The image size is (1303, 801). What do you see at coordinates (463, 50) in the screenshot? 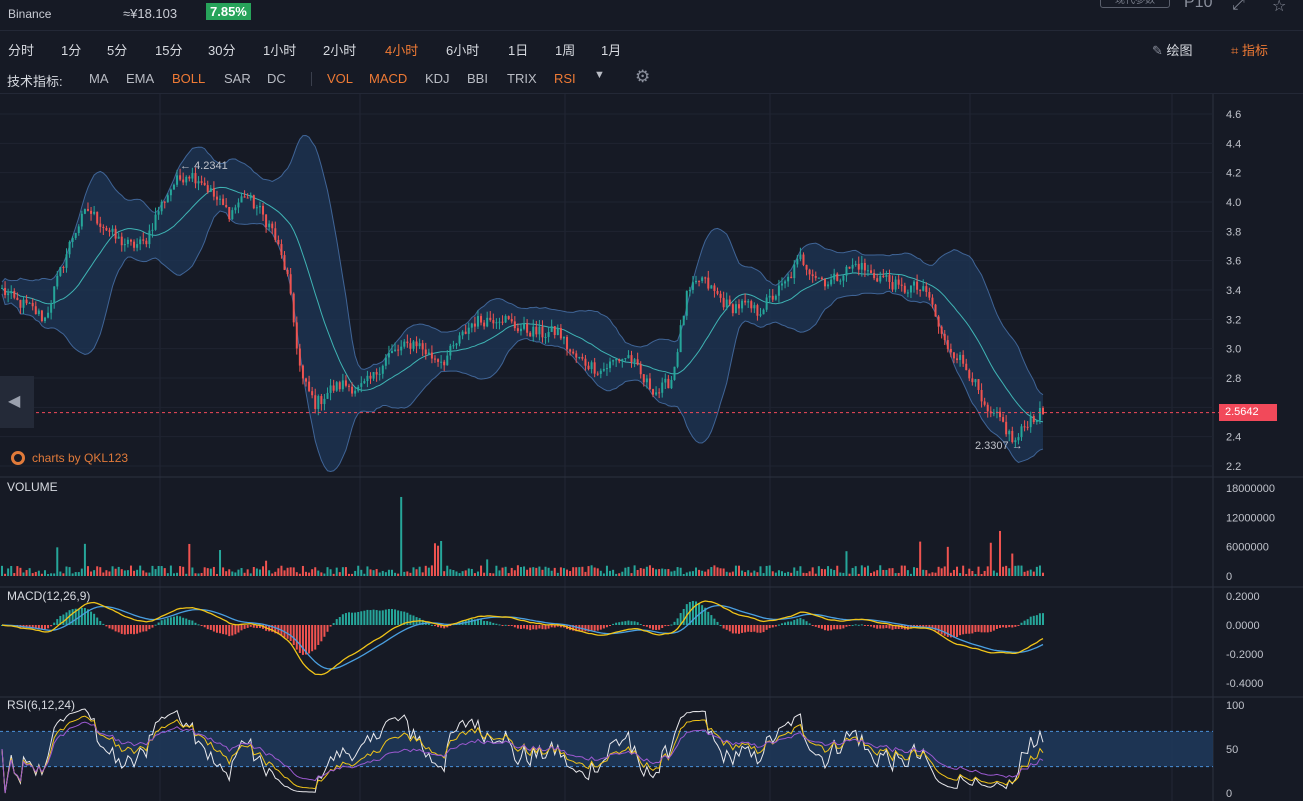
I see `timeframe-6h: 6小时` at bounding box center [463, 50].